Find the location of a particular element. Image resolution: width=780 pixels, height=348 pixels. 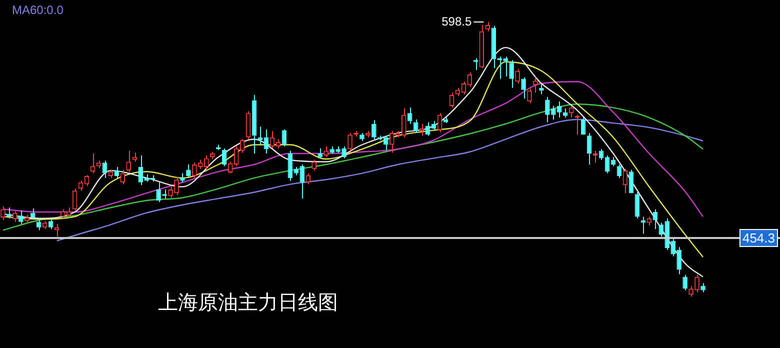

text: 454.3 is located at coordinates (759, 238).